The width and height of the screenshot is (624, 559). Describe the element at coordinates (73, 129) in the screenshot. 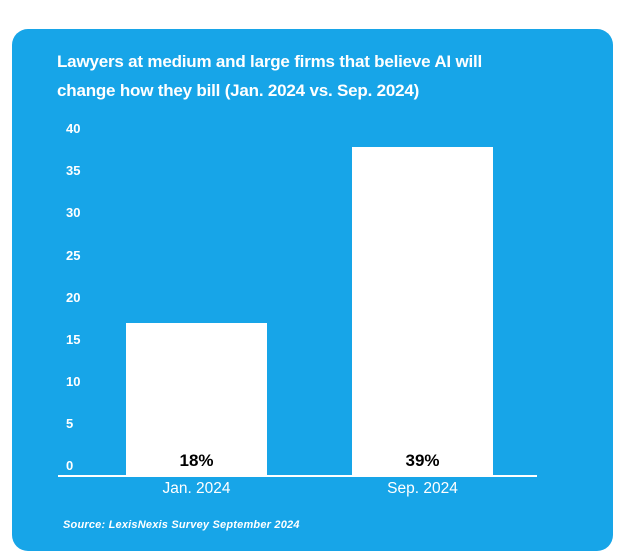

I see `y-axis-tick-label: 40` at that location.